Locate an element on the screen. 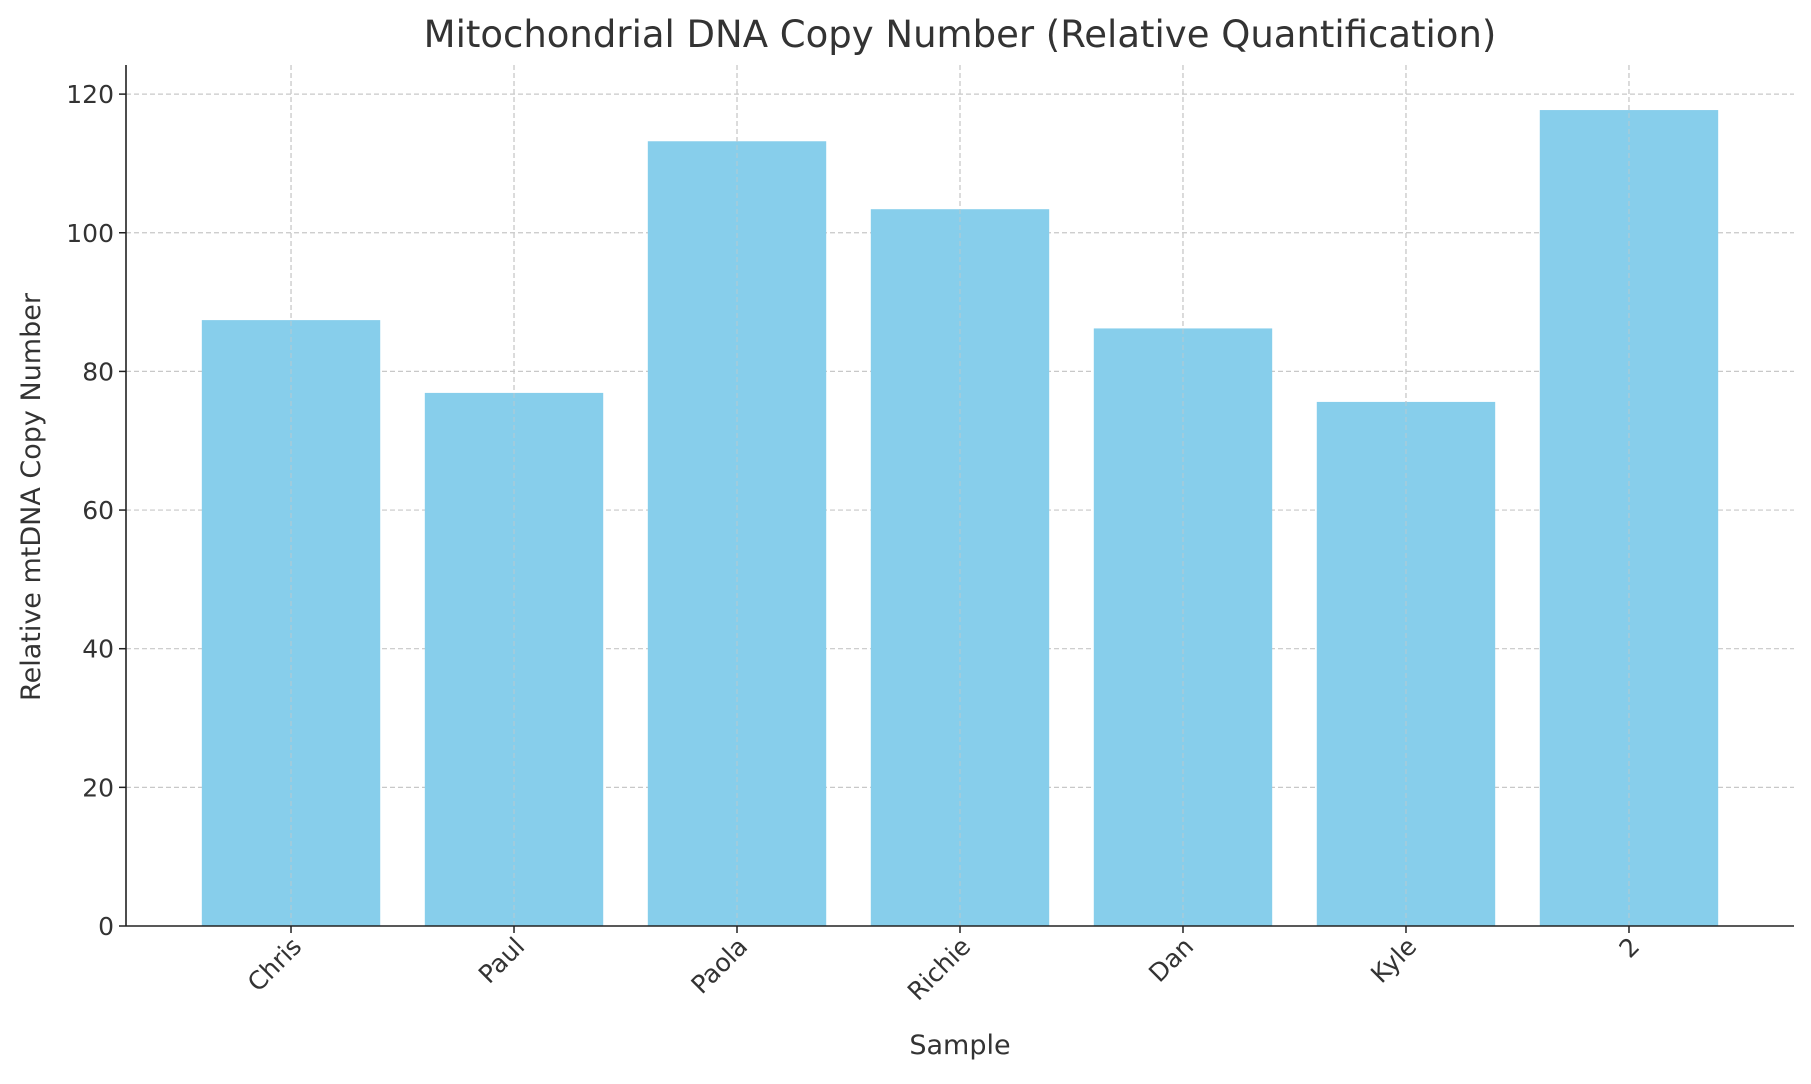 Image resolution: width=1811 pixels, height=1084 pixels. y-tick-label: 40 is located at coordinates (98, 649).